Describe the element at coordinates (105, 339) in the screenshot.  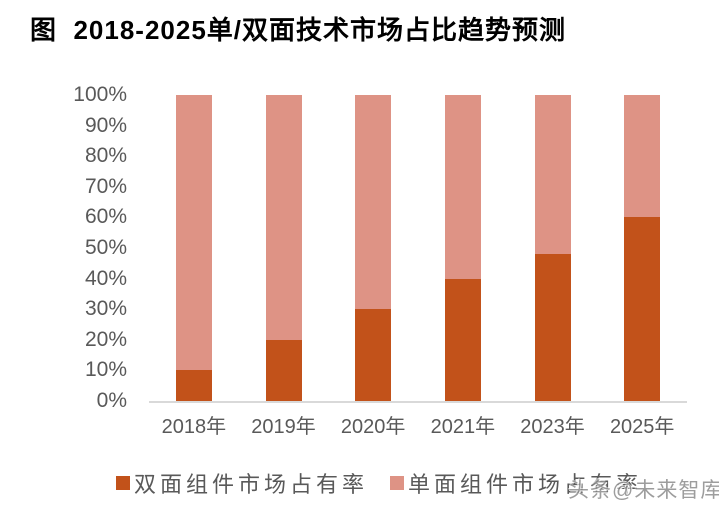
I see `y-tick-label: 20%` at that location.